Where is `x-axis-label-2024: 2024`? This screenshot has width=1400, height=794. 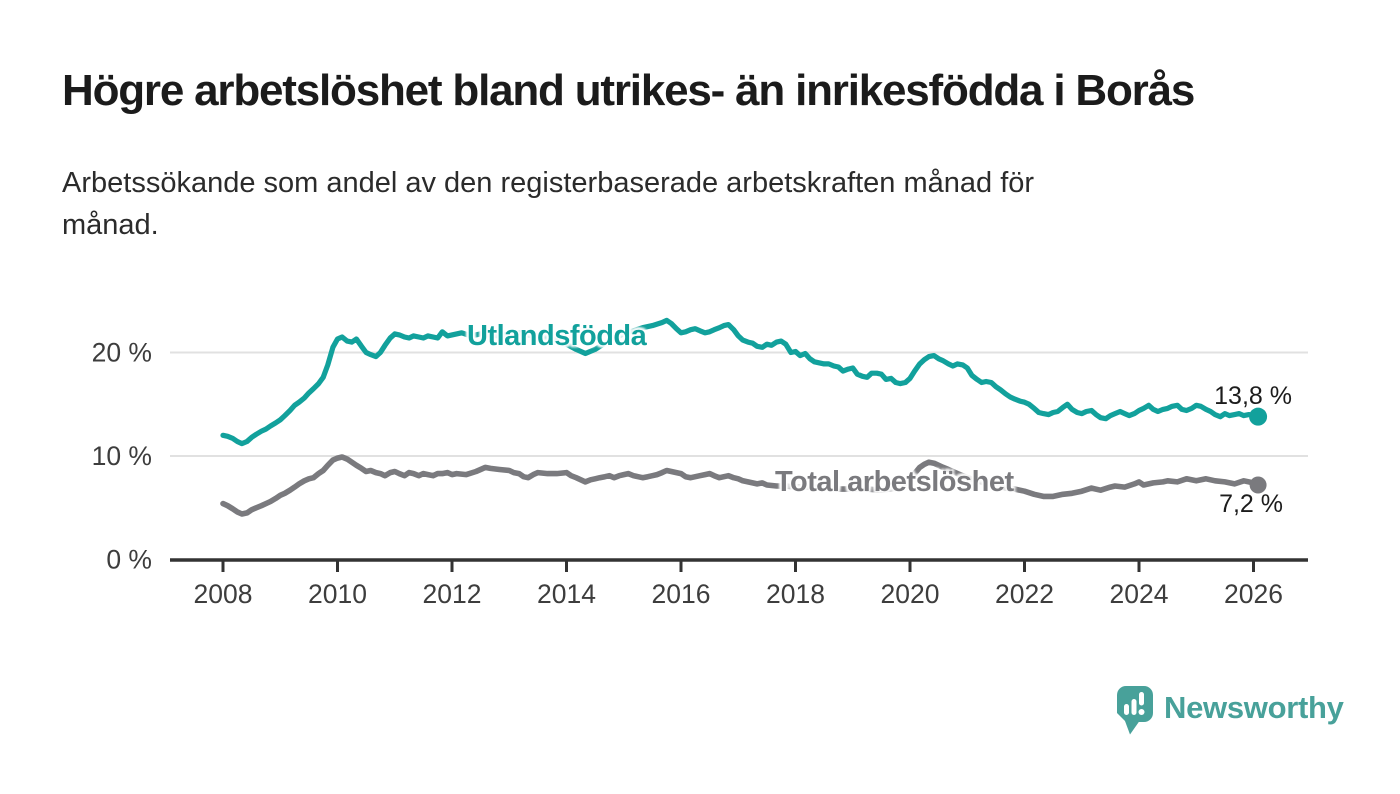
x-axis-label-2024: 2024 is located at coordinates (1139, 594).